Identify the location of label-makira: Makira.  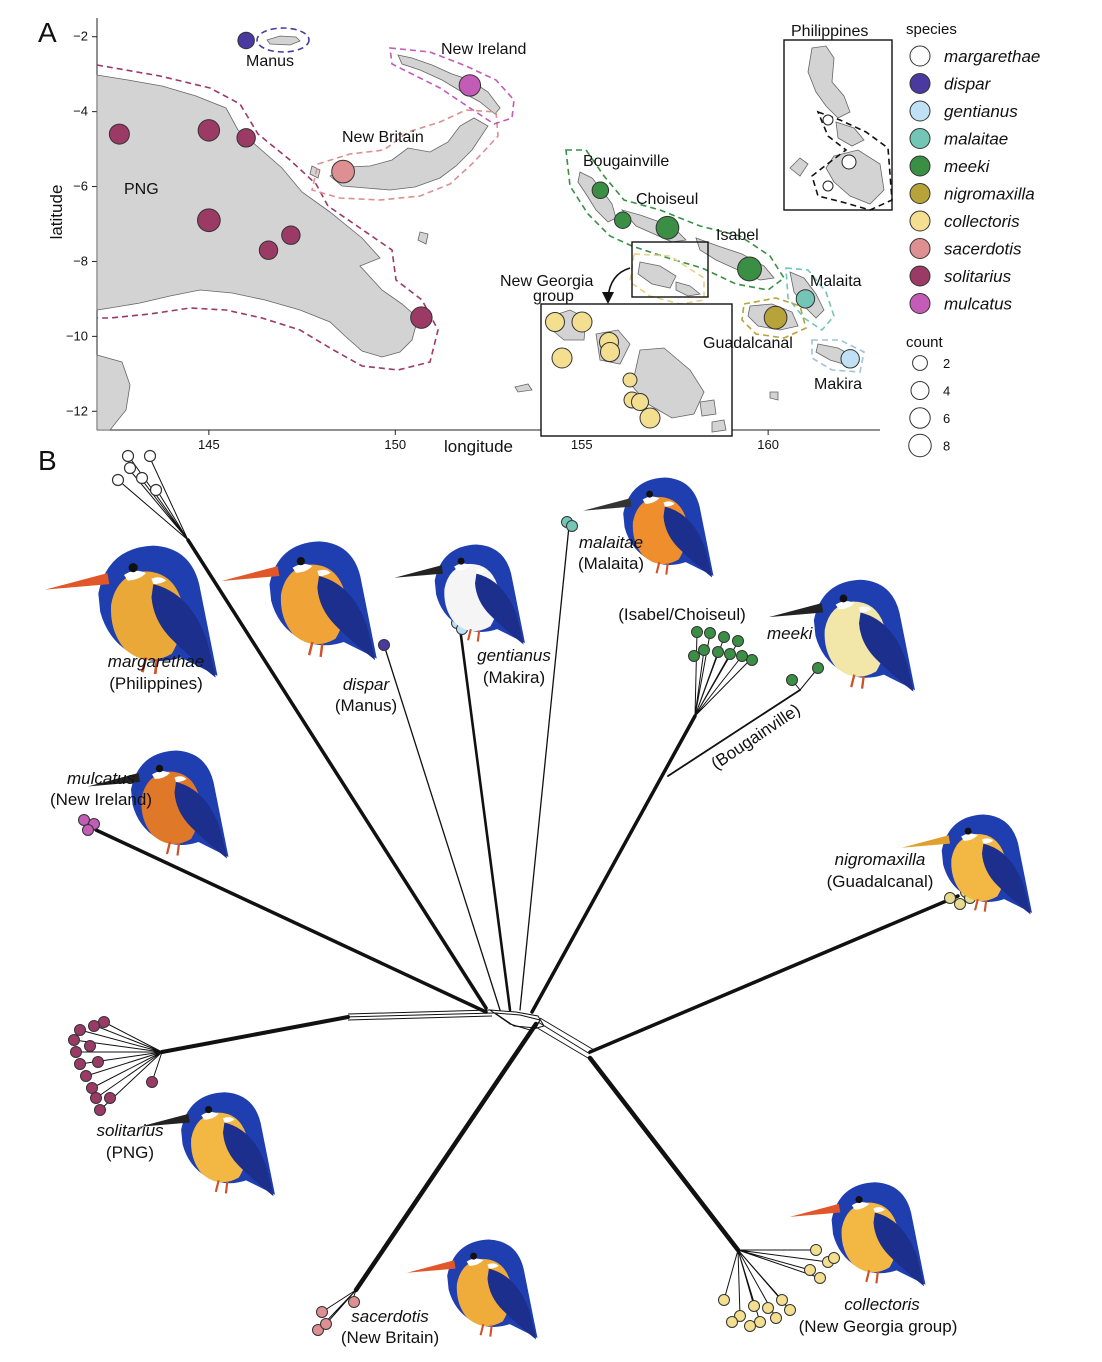
(838, 384).